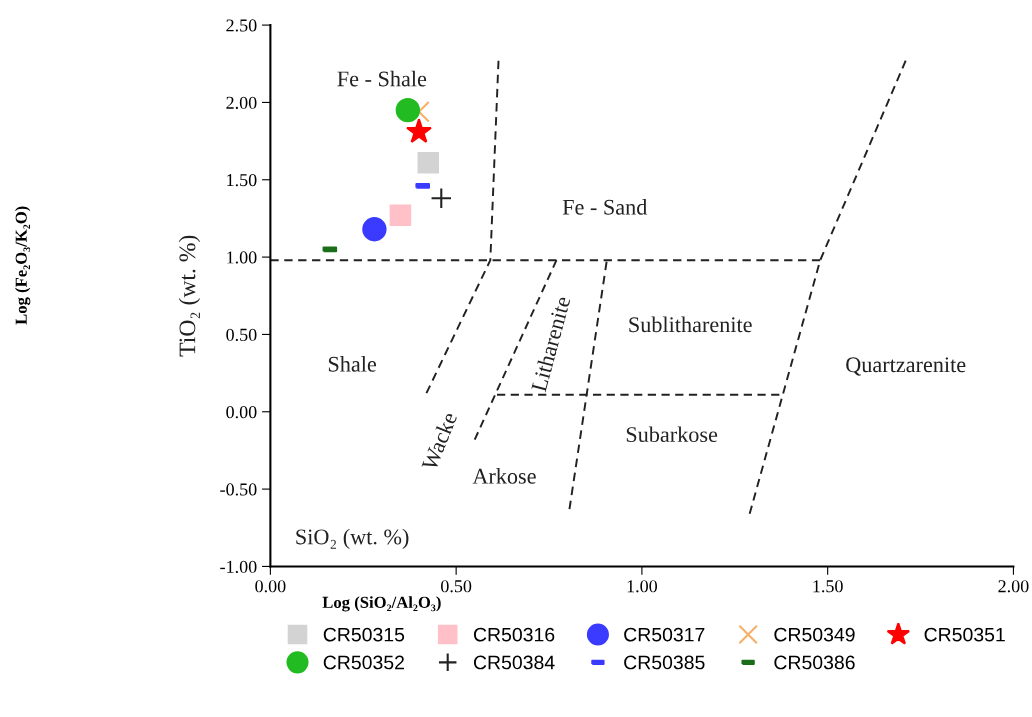  I want to click on x-tick-label: 2.00, so click(1013, 586).